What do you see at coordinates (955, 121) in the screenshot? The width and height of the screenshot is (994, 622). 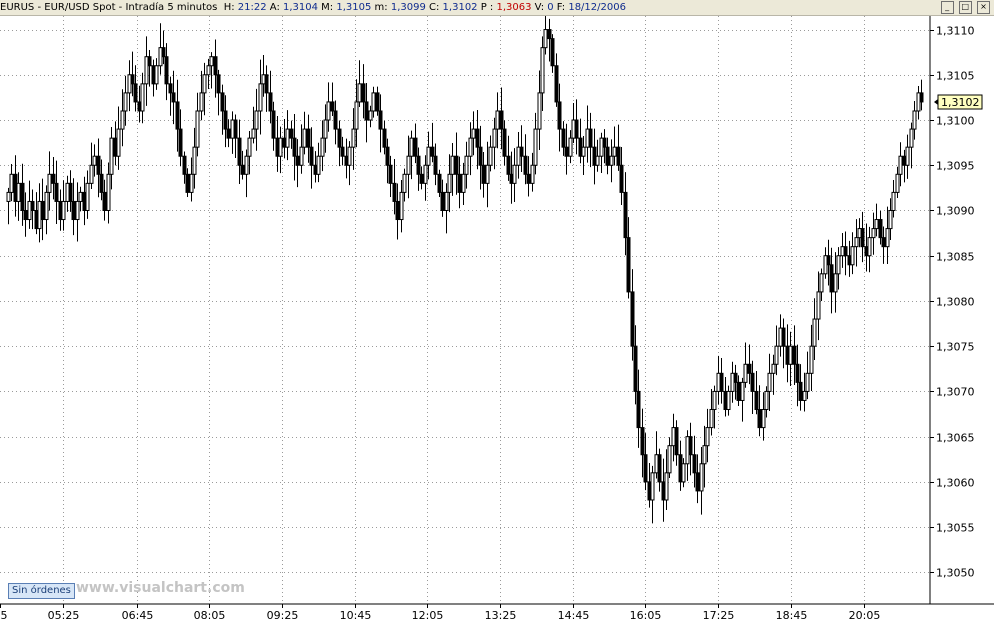 I see `price-tick-label: 1,3100` at bounding box center [955, 121].